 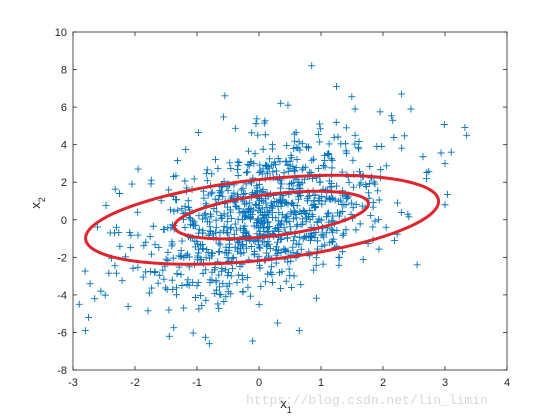 I want to click on y-tick-label: 2, so click(x=64, y=183).